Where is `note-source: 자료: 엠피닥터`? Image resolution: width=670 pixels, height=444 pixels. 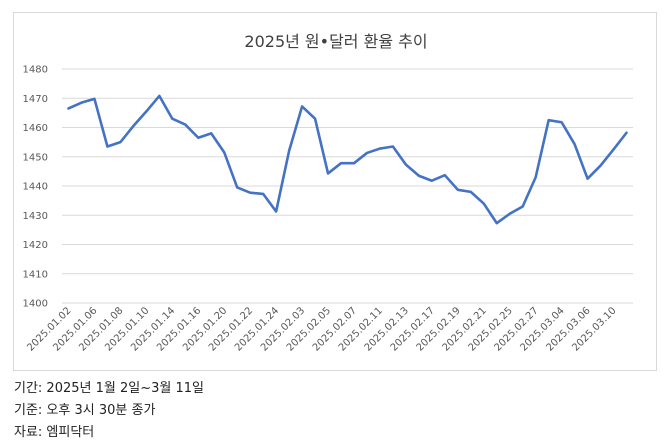 note-source: 자료: 엠피닥터 is located at coordinates (109, 433).